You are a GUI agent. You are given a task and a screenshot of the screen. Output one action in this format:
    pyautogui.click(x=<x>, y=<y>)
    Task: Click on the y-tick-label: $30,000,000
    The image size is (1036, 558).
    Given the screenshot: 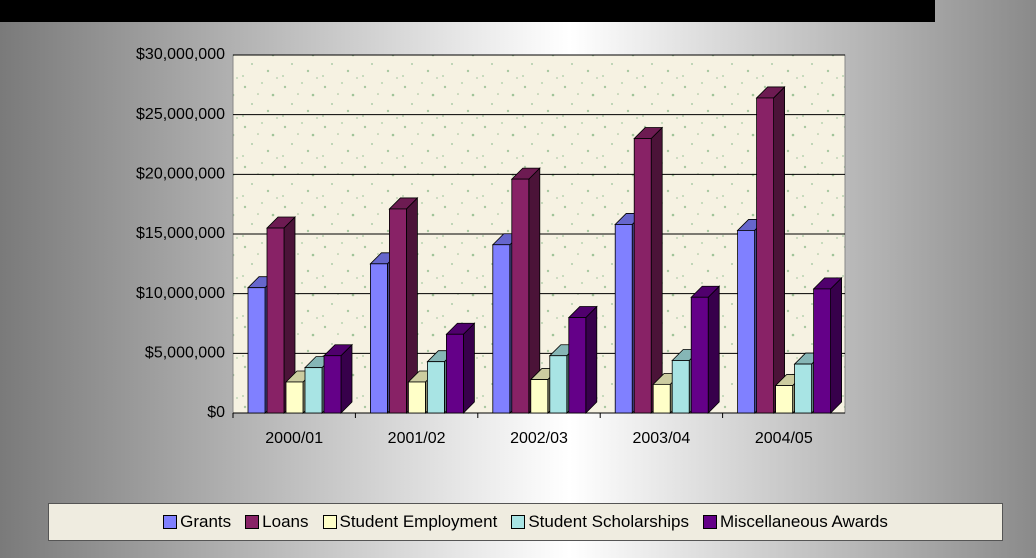 What is the action you would take?
    pyautogui.click(x=180, y=54)
    